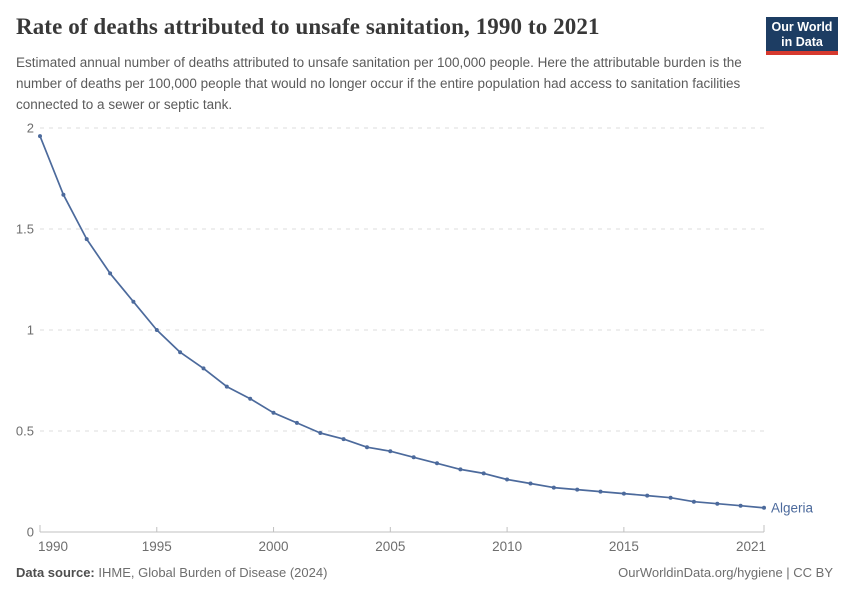  What do you see at coordinates (25, 229) in the screenshot?
I see `y-axis-tick-label: 1.5` at bounding box center [25, 229].